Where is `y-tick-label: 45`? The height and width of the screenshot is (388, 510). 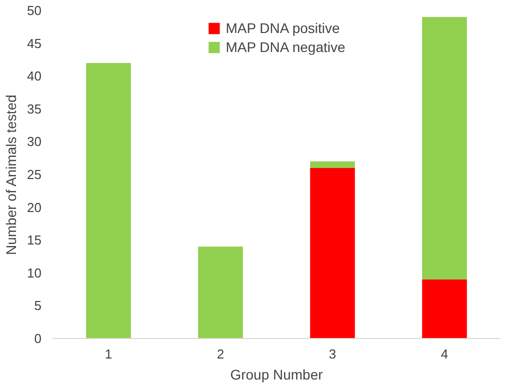
y-tick-label: 45 is located at coordinates (34, 43).